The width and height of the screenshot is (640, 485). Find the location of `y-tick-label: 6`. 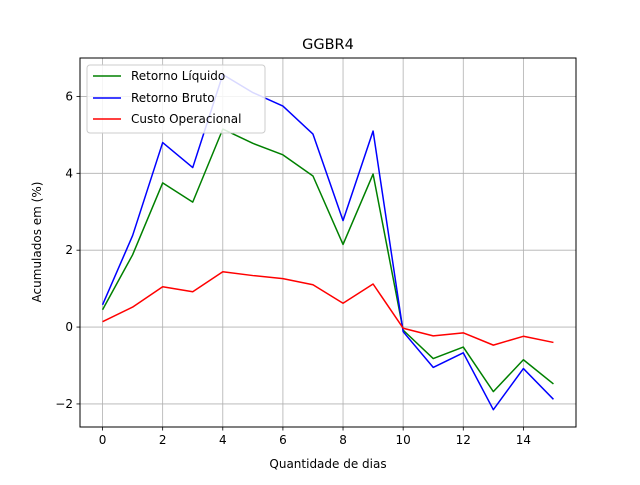

y-tick-label: 6 is located at coordinates (69, 96).